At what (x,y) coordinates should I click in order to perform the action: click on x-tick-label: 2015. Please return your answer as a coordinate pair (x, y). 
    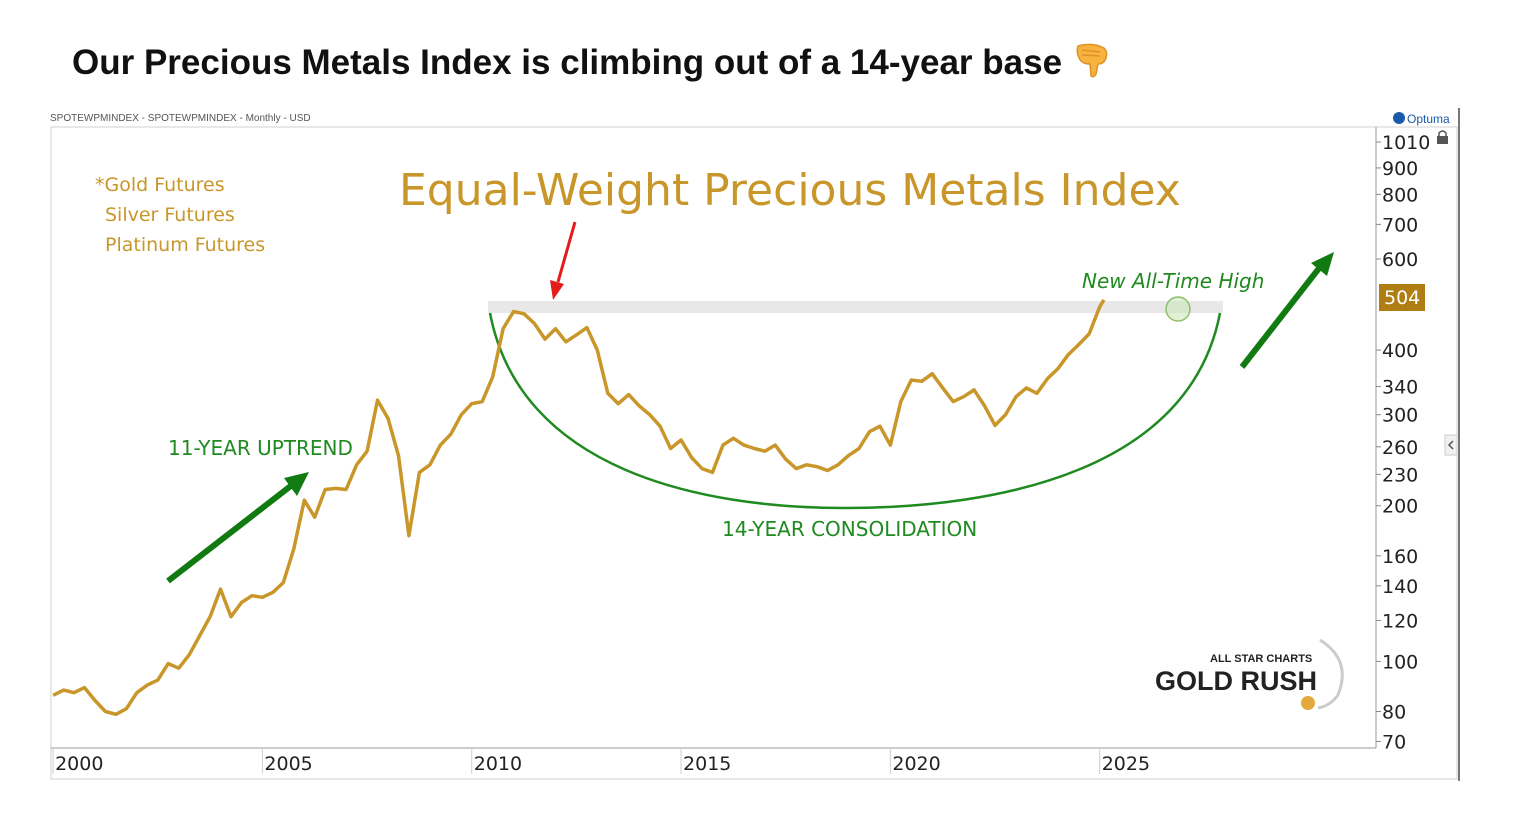
    Looking at the image, I should click on (707, 764).